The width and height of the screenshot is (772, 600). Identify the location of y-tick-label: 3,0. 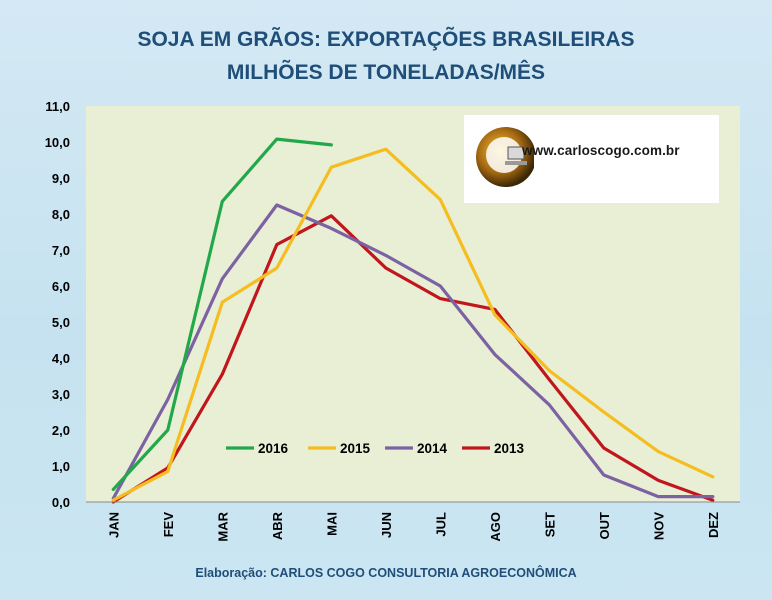
(61, 394).